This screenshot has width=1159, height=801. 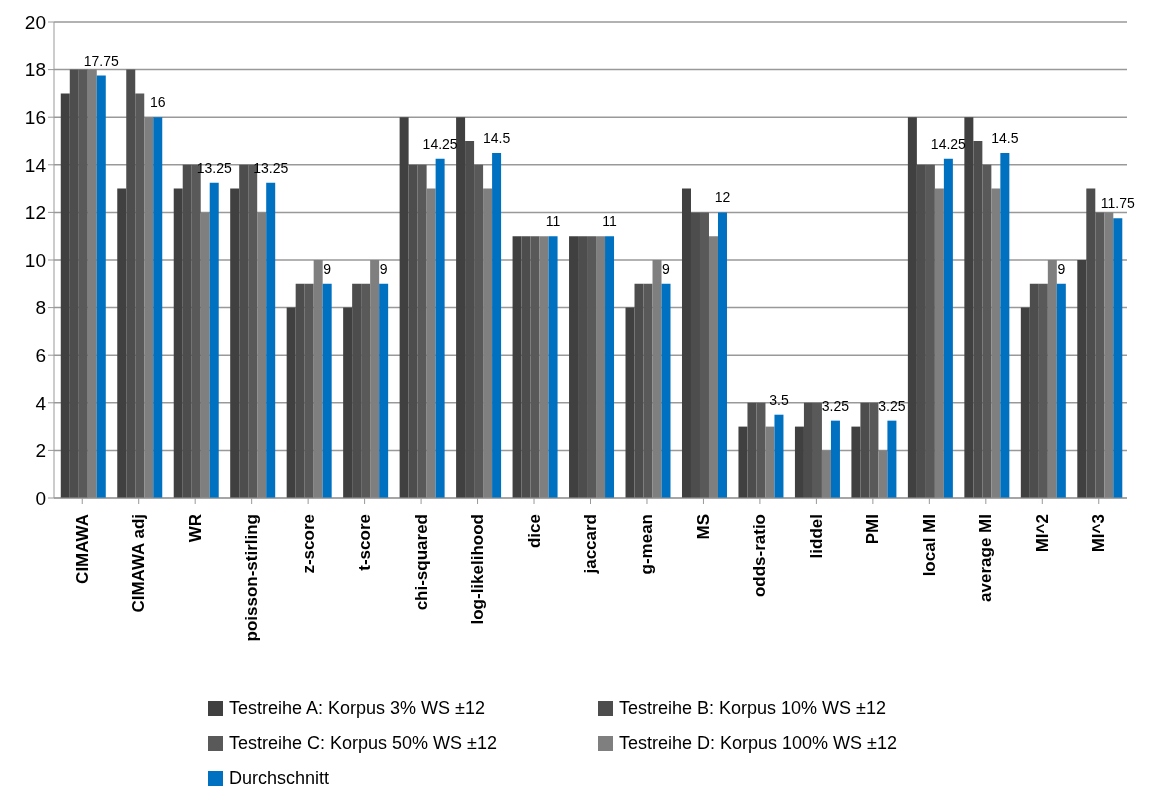 I want to click on x-tick-label: local MI, so click(x=929, y=545).